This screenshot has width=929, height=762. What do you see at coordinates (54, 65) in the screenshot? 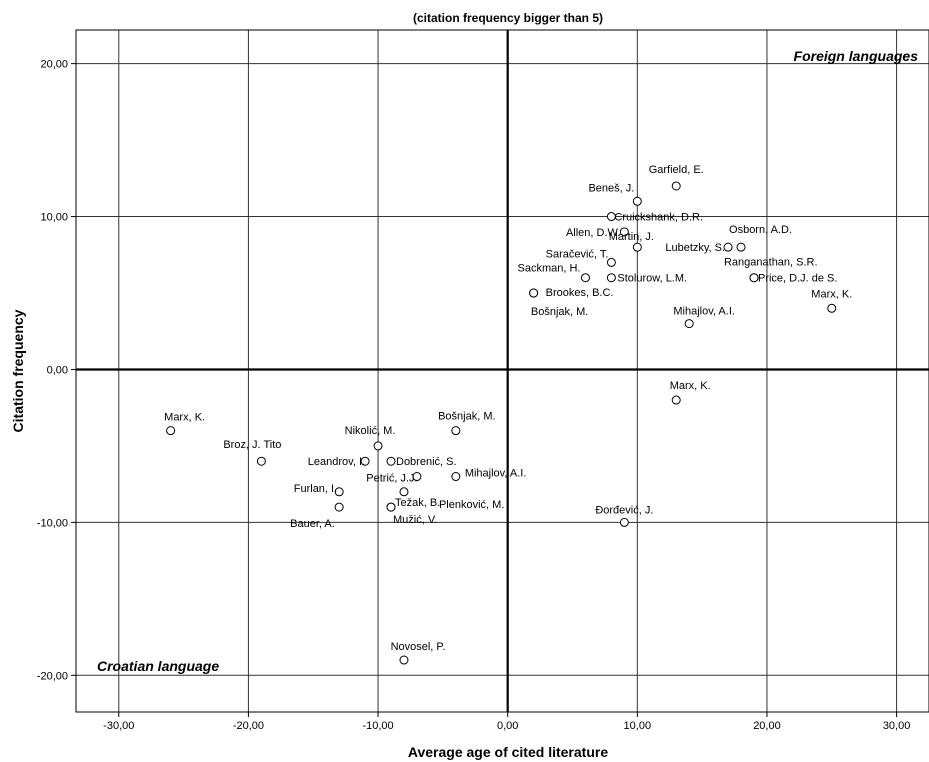
I see `y-tick-label: 20,00` at bounding box center [54, 65].